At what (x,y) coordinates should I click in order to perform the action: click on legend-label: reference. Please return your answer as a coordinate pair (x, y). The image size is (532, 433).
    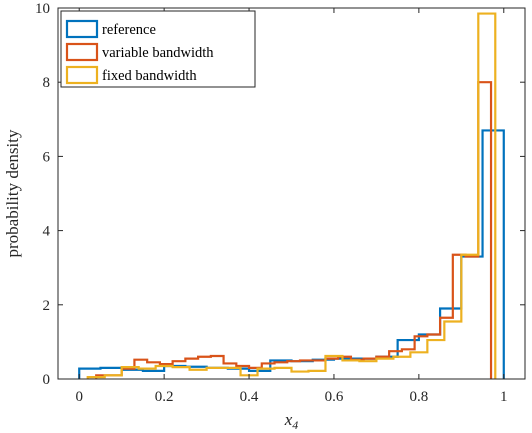
    Looking at the image, I should click on (129, 30).